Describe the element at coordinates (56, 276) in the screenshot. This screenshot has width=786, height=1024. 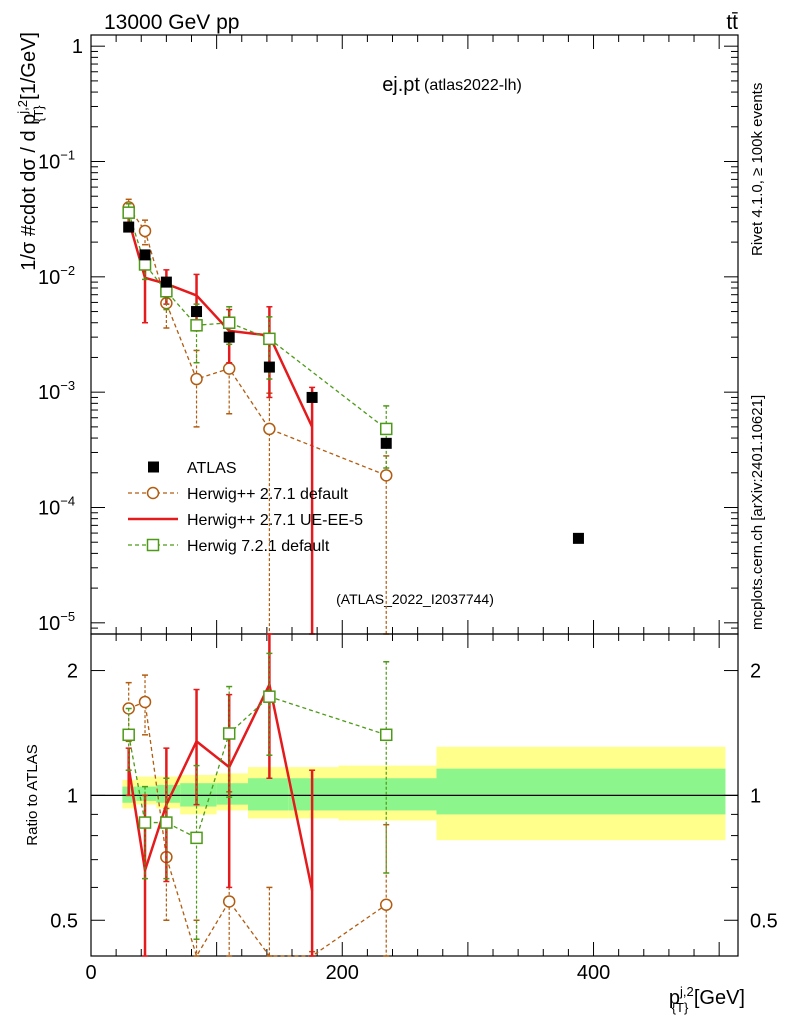
I see `y-tick-label: 10⁻²` at that location.